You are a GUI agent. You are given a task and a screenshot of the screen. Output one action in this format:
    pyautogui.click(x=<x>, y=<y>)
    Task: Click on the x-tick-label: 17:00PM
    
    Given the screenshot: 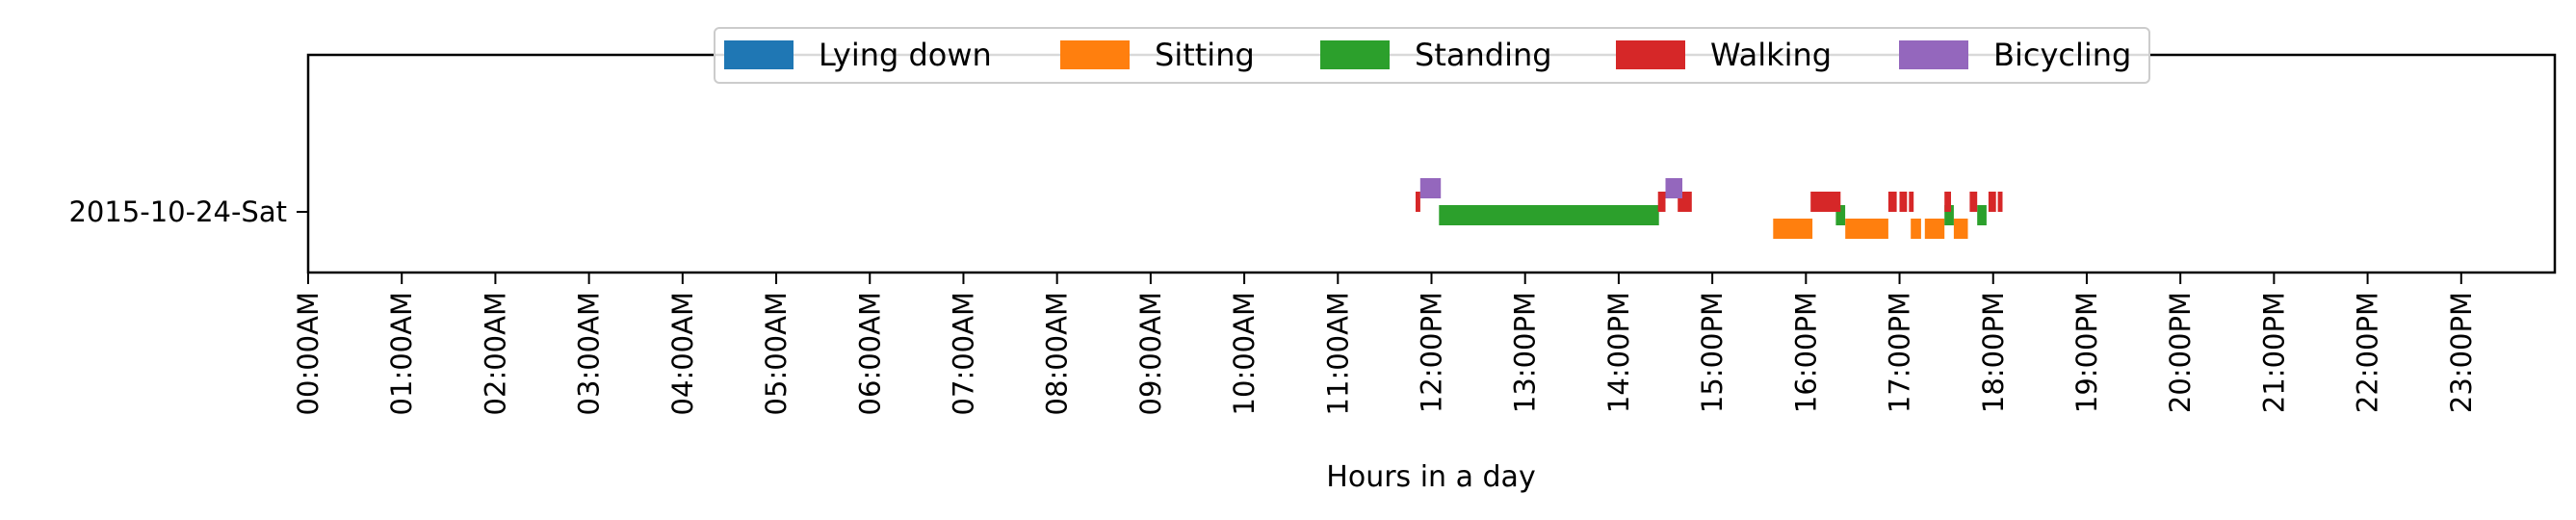 What is the action you would take?
    pyautogui.click(x=1900, y=352)
    